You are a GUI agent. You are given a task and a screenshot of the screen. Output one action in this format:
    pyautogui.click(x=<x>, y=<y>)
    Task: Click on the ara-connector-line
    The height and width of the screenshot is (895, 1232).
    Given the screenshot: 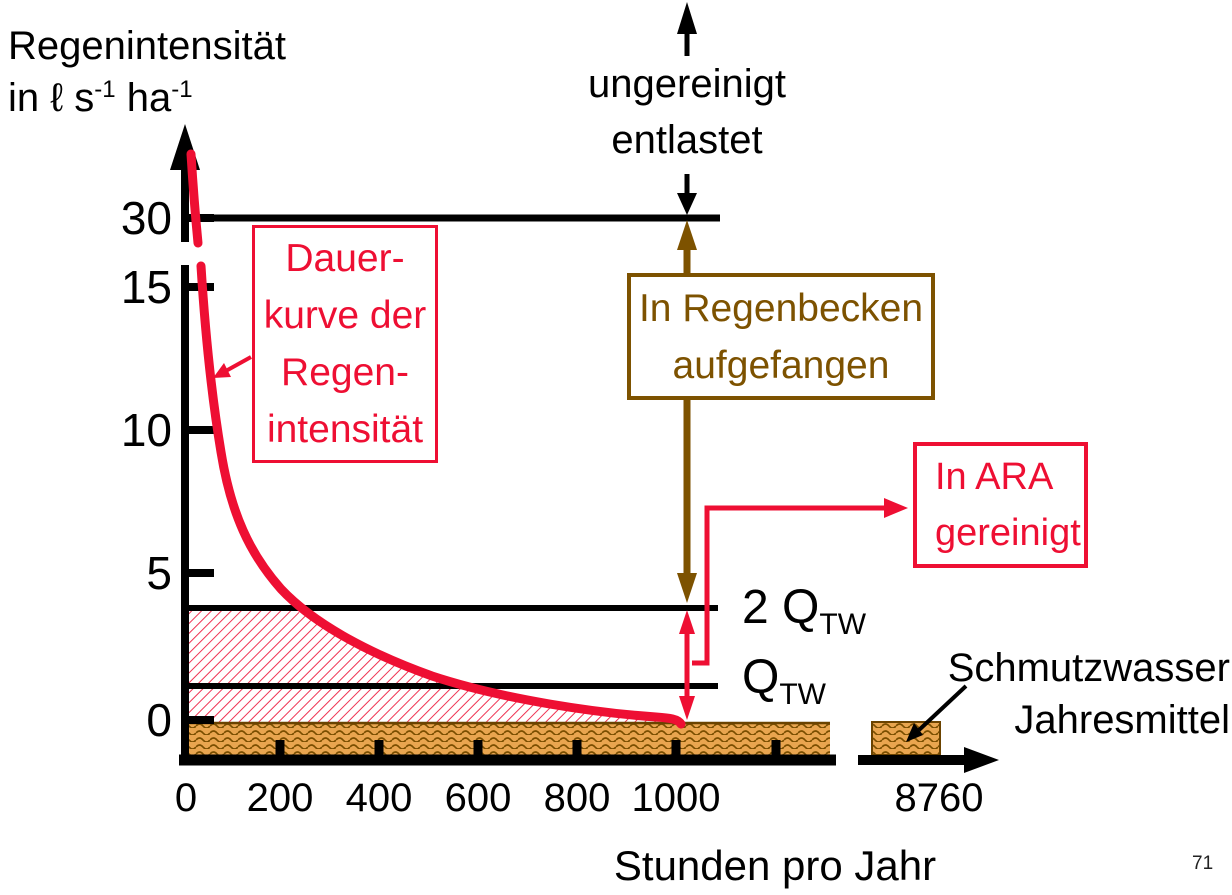 What is the action you would take?
    pyautogui.click(x=790, y=585)
    